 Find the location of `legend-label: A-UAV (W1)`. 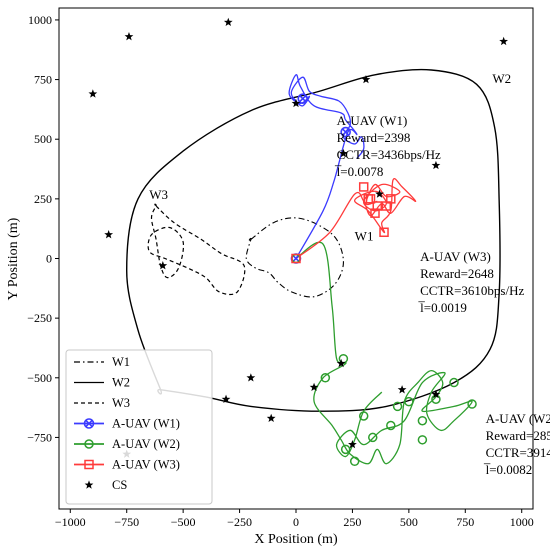

legend-label: A-UAV (W1) is located at coordinates (146, 424).